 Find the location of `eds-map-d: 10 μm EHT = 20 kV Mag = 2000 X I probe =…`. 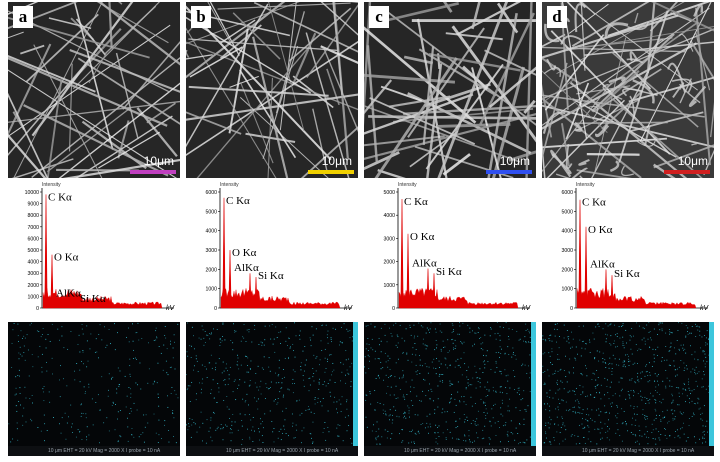

eds-map-d: 10 μm EHT = 20 kV Mag = 2000 X I probe =… is located at coordinates (628, 389).